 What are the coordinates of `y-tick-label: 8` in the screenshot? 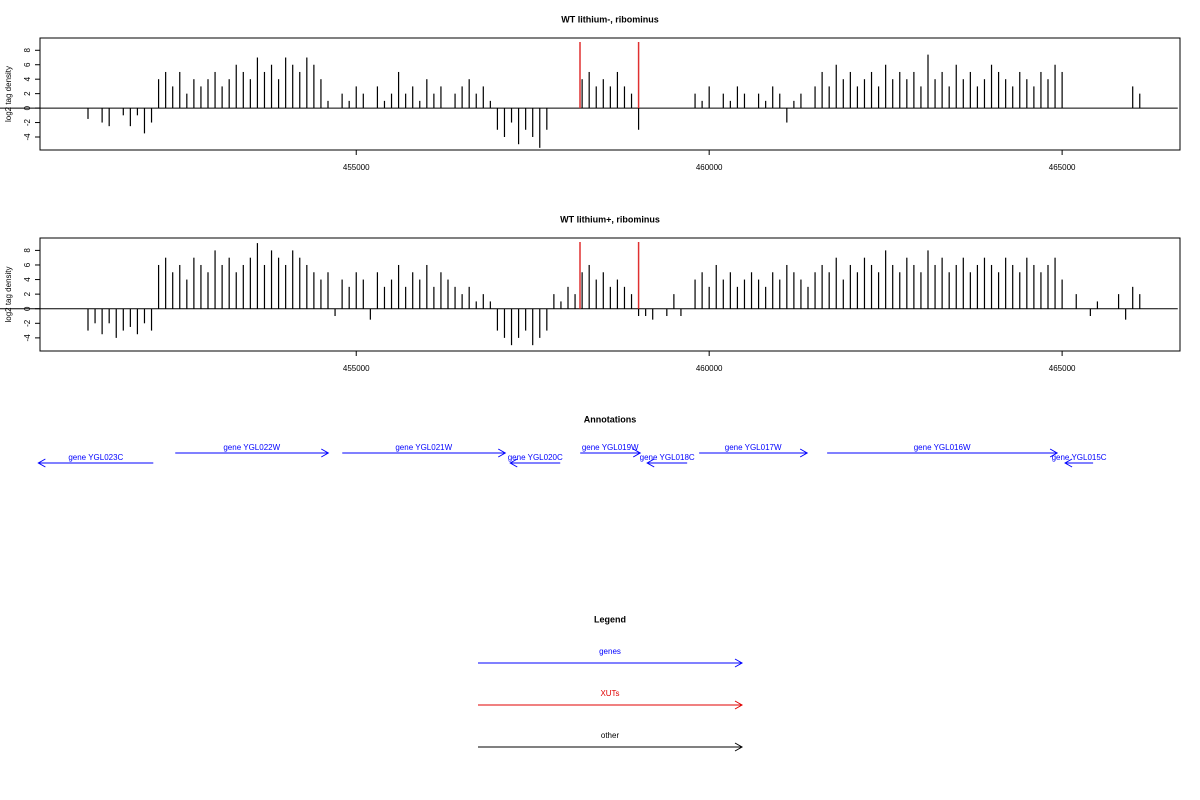 It's located at (27, 50).